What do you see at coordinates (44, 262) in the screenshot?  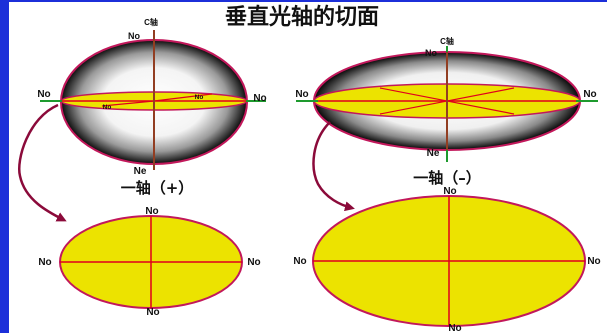 I see `positive-section-left-no: No` at bounding box center [44, 262].